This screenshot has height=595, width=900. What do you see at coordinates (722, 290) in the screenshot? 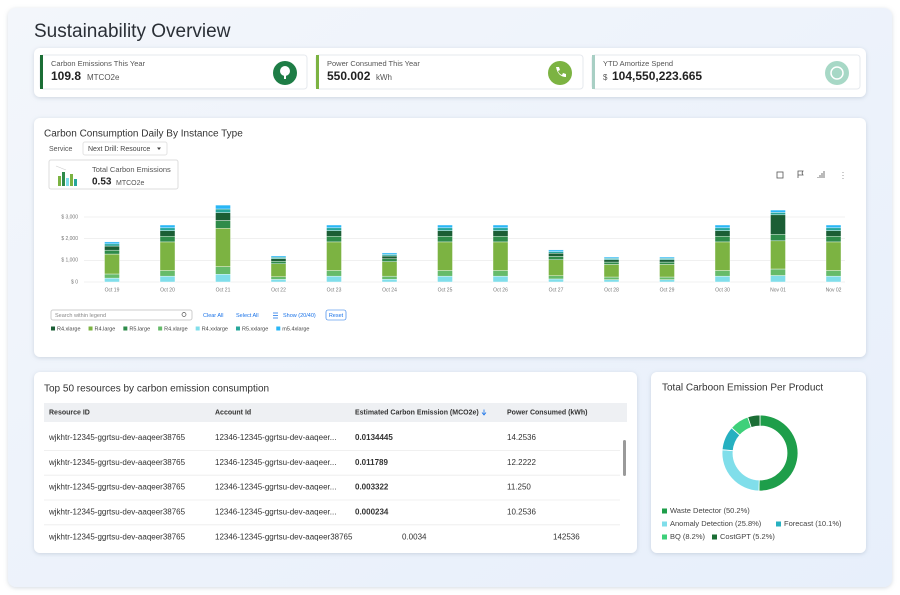
I see `x-tick-label: Oct 30` at bounding box center [722, 290].